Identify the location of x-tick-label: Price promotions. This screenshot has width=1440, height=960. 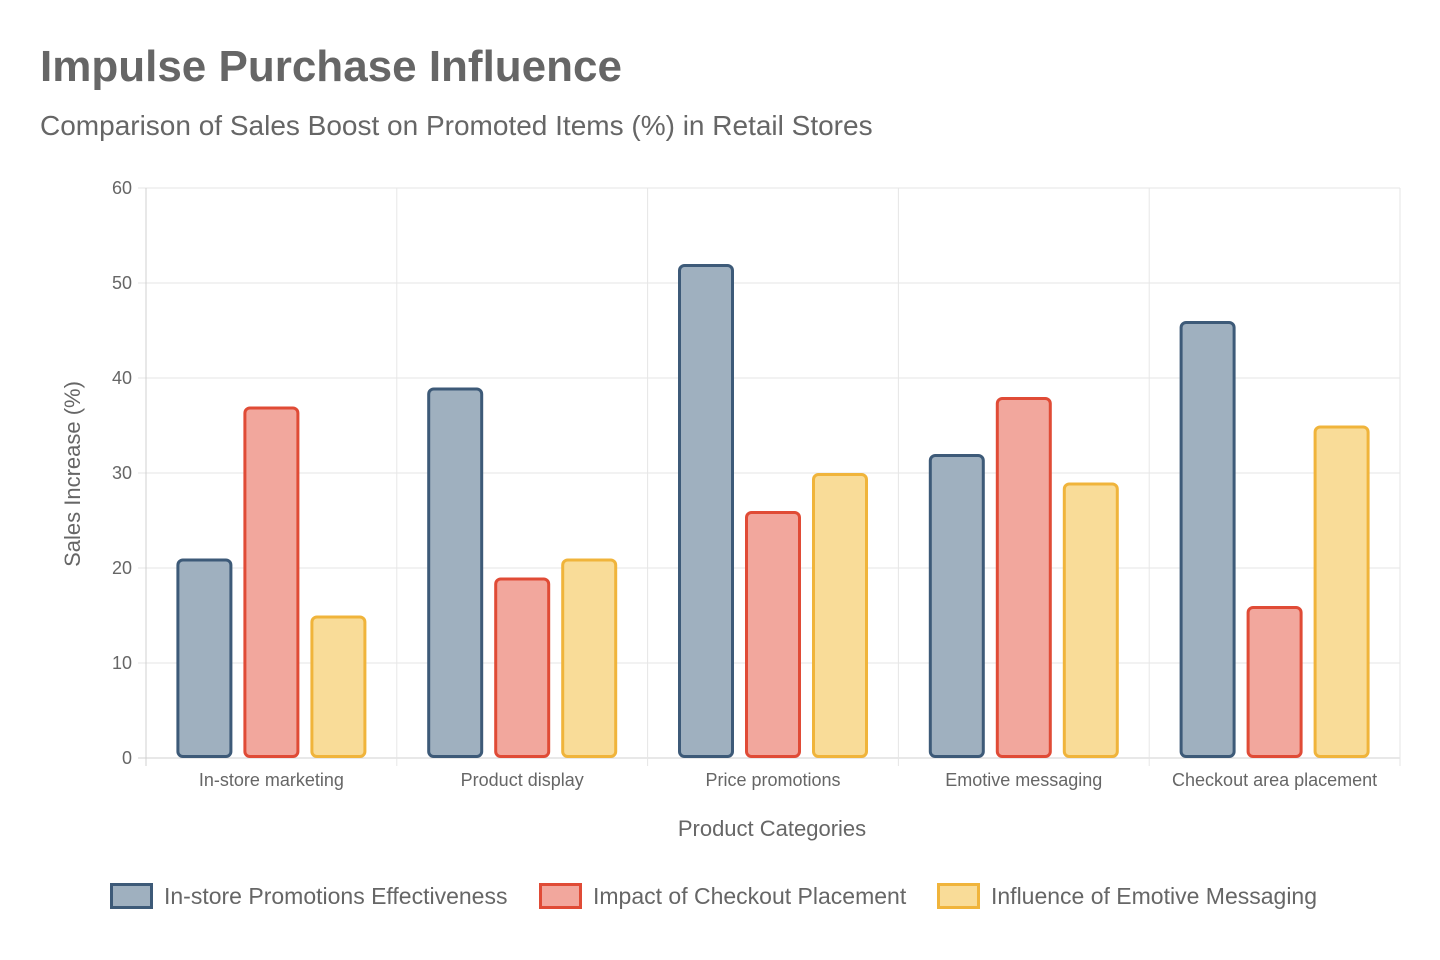
(772, 780).